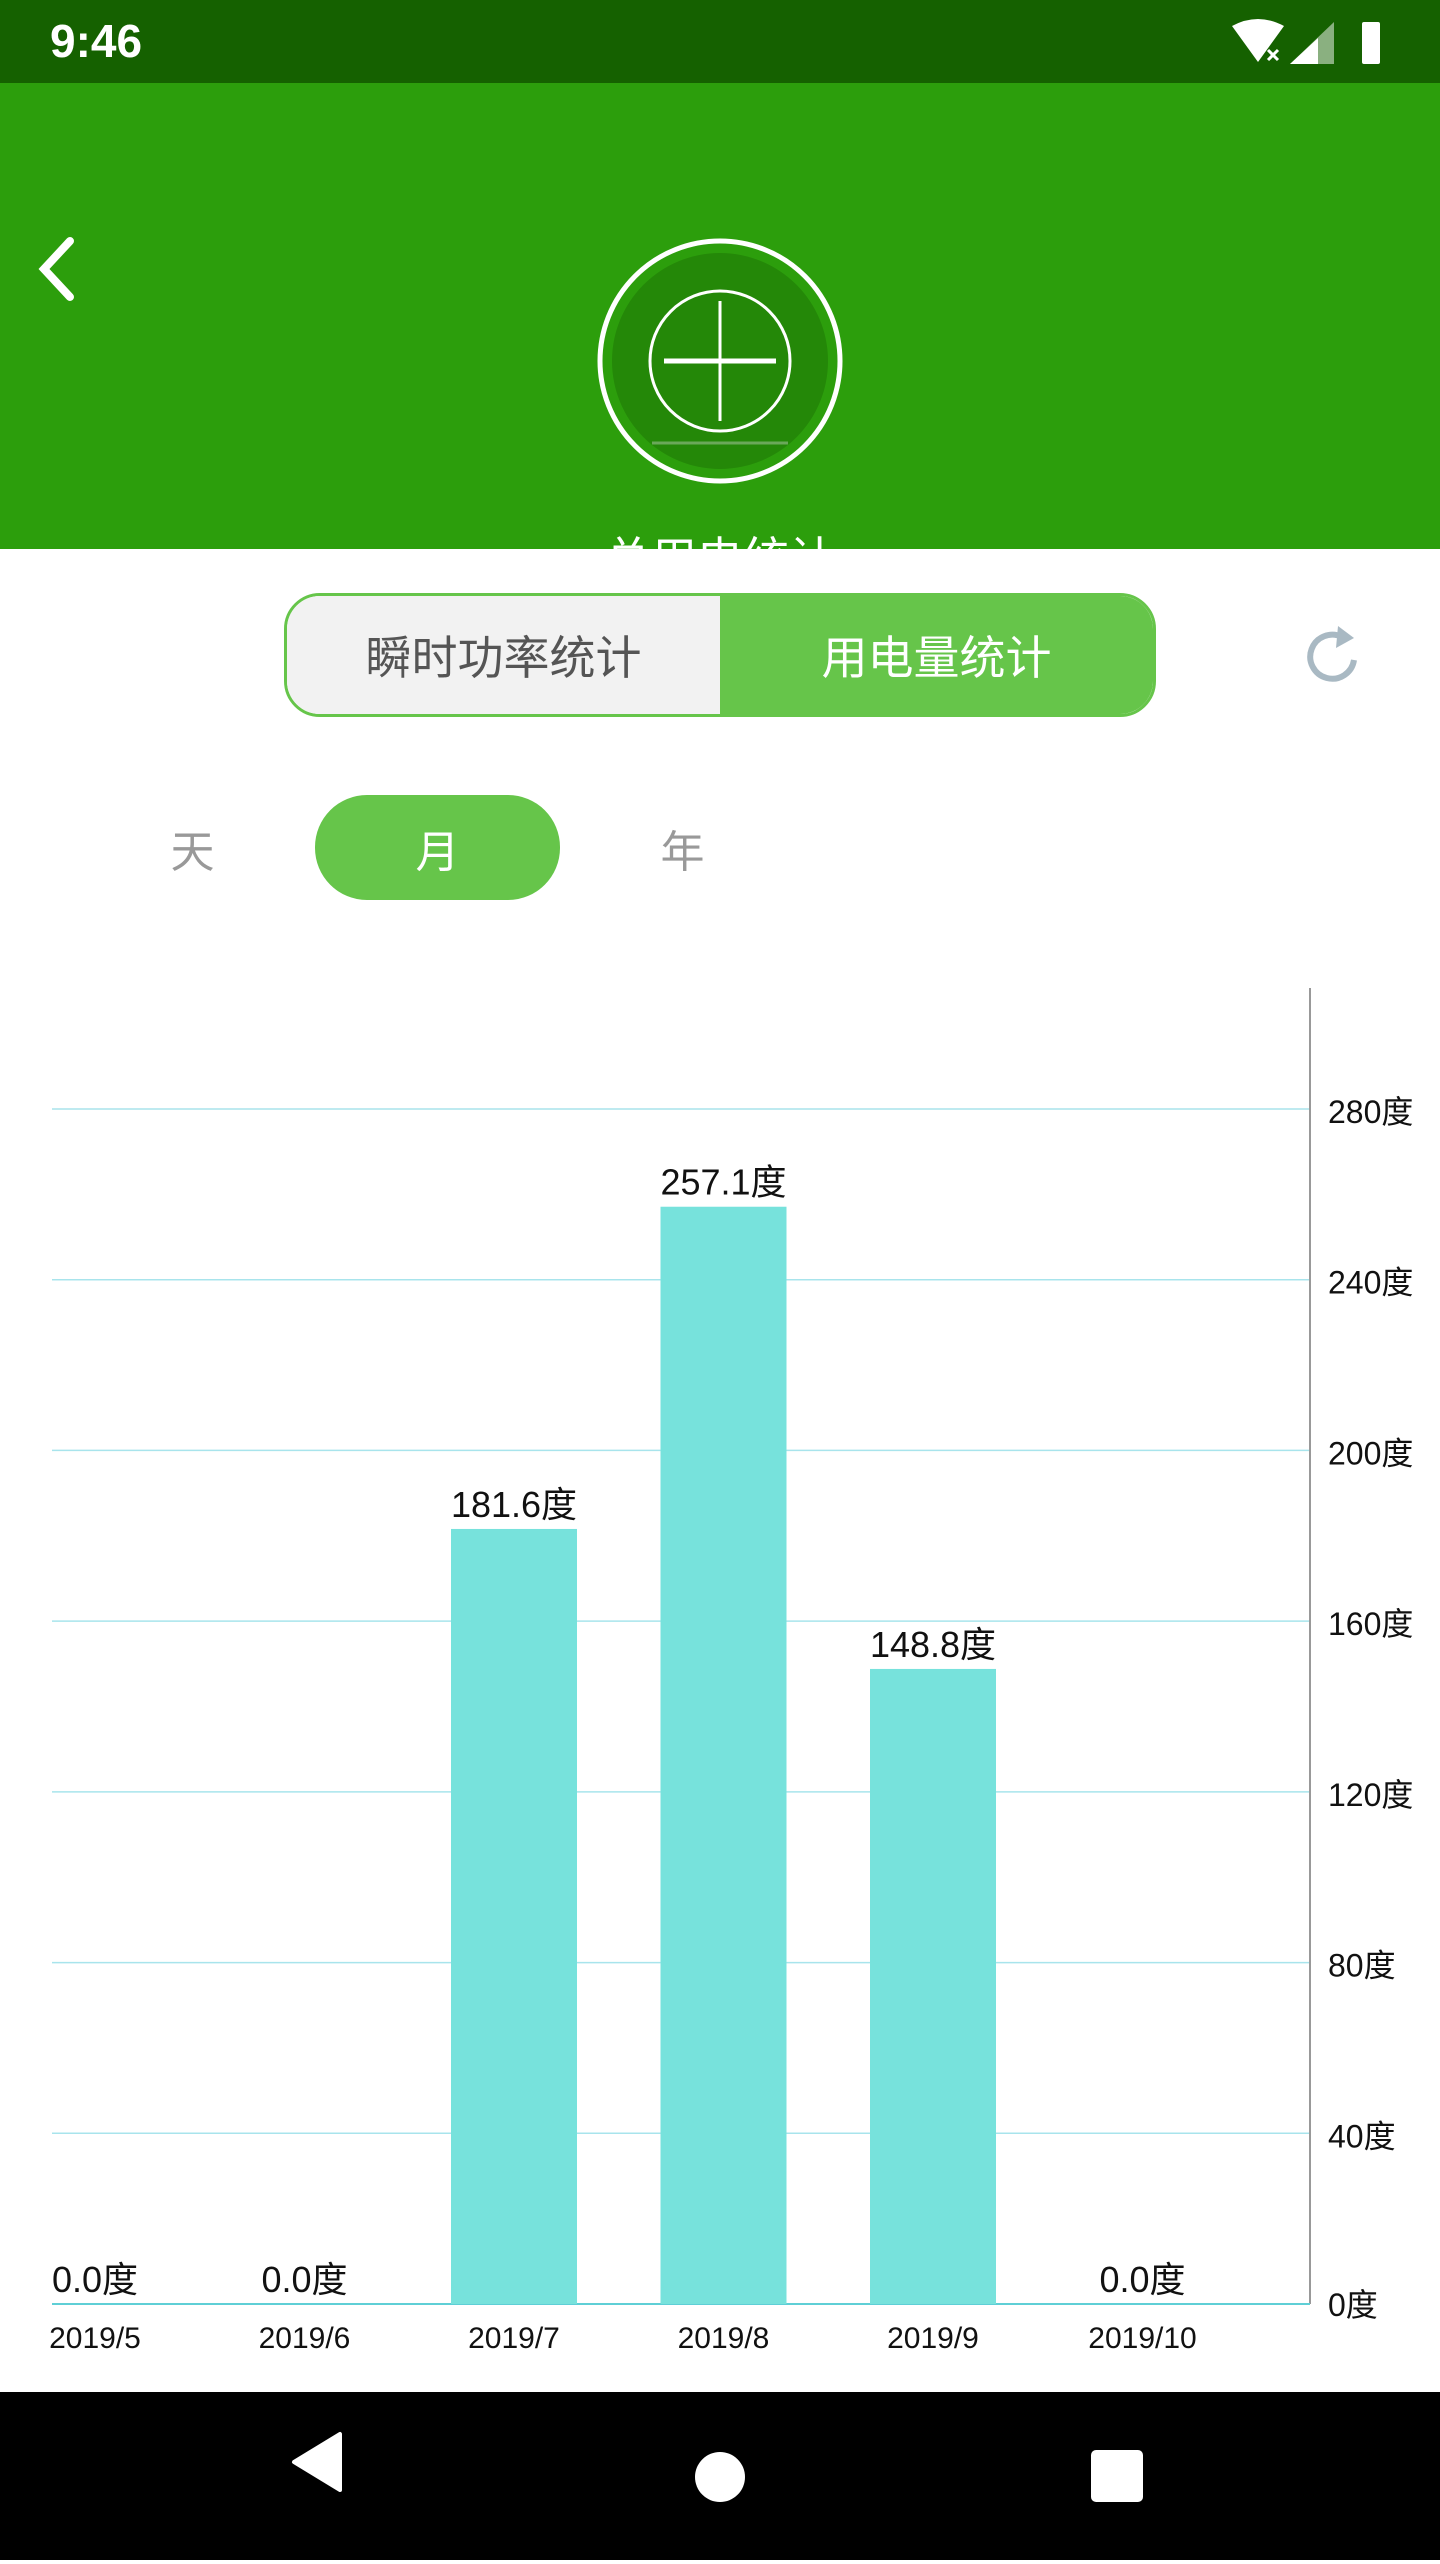 The width and height of the screenshot is (1440, 2564). I want to click on navigation-bar, so click(720, 2476).